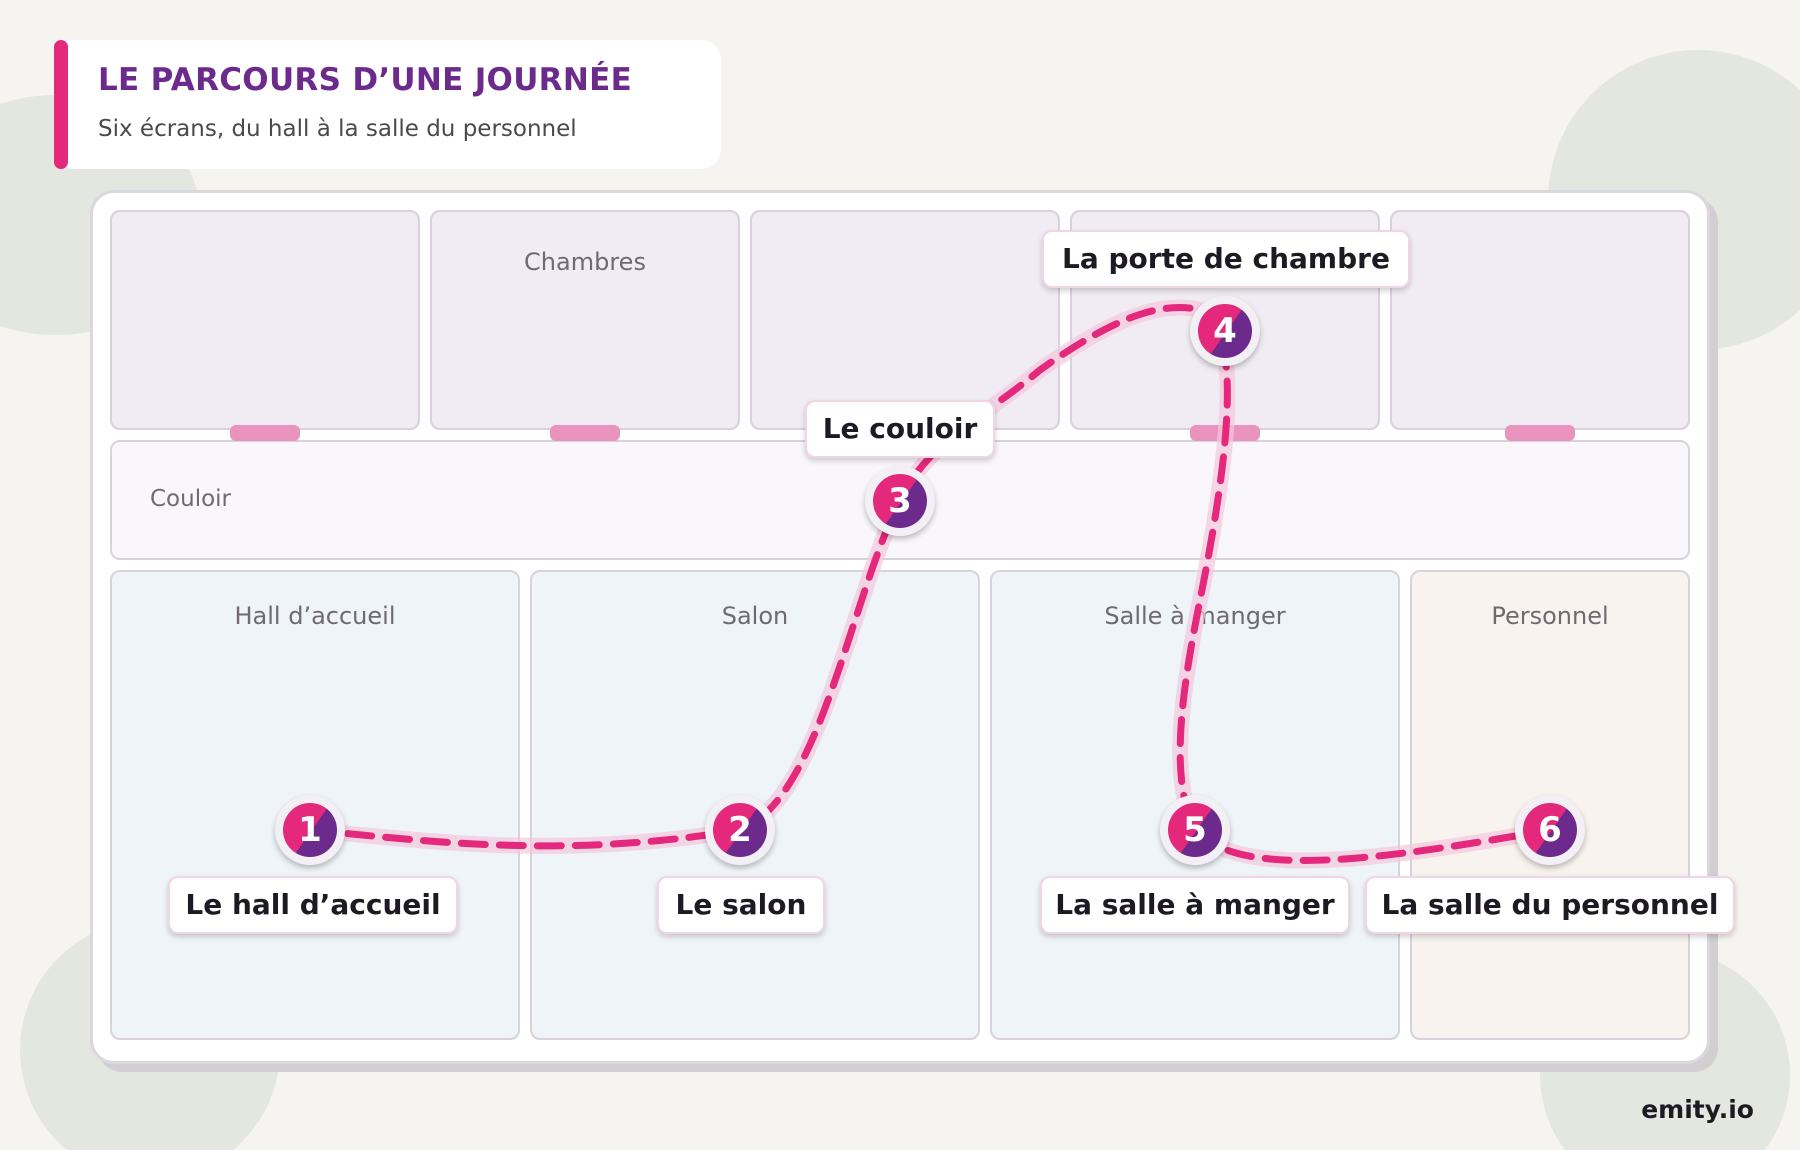  Describe the element at coordinates (1550, 905) in the screenshot. I see `step-label-6: La salle du personnel` at that location.